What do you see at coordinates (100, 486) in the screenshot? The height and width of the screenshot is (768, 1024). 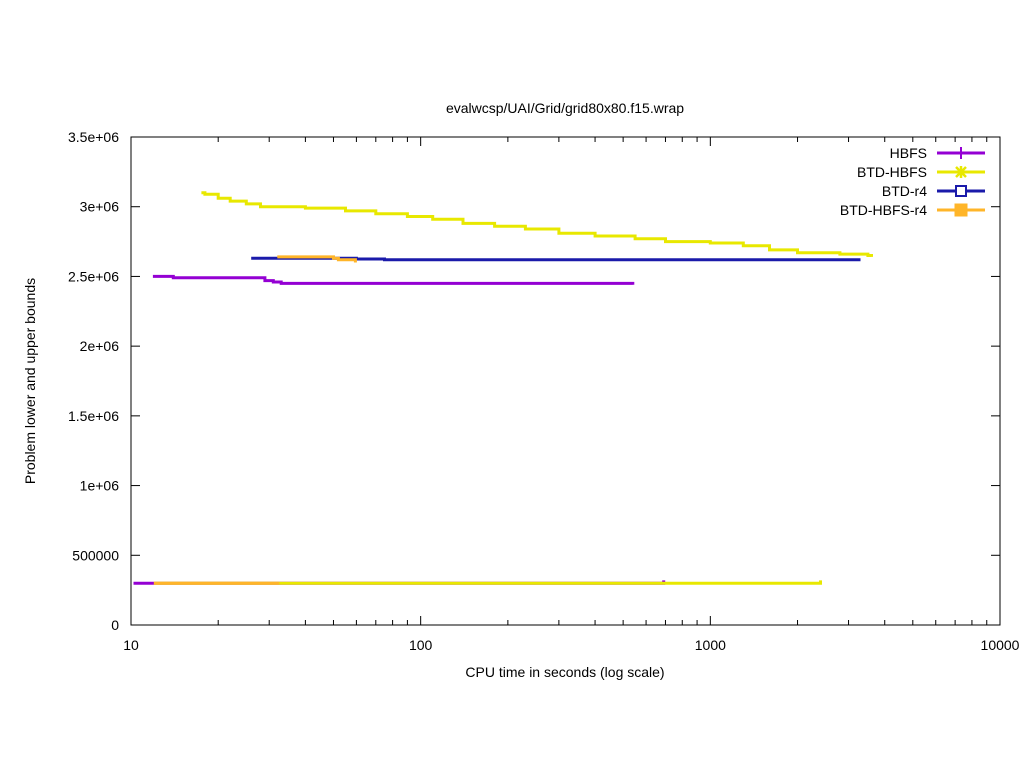 I see `y-tick-label: 1e+06` at bounding box center [100, 486].